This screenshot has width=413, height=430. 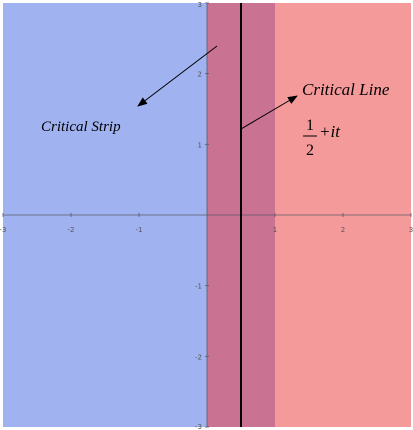 I want to click on x-tick-label: 2, so click(x=343, y=230).